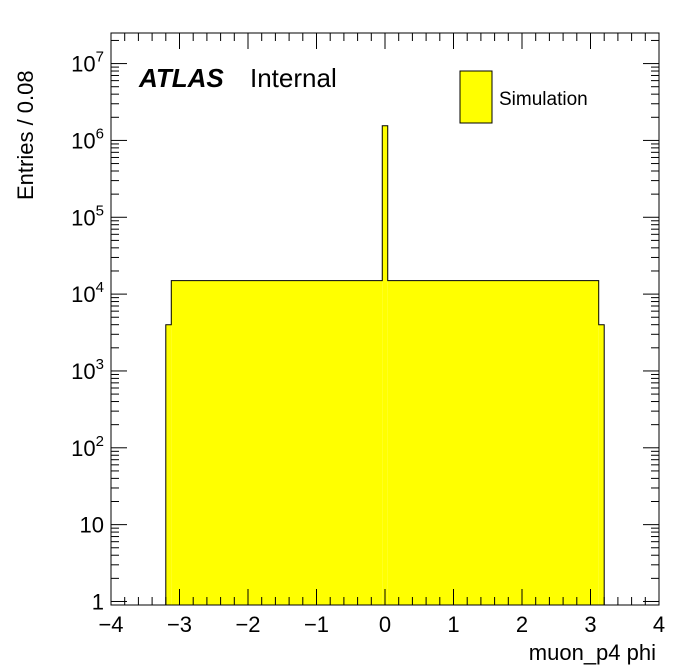  Describe the element at coordinates (316, 624) in the screenshot. I see `x-tick-label: −1` at that location.